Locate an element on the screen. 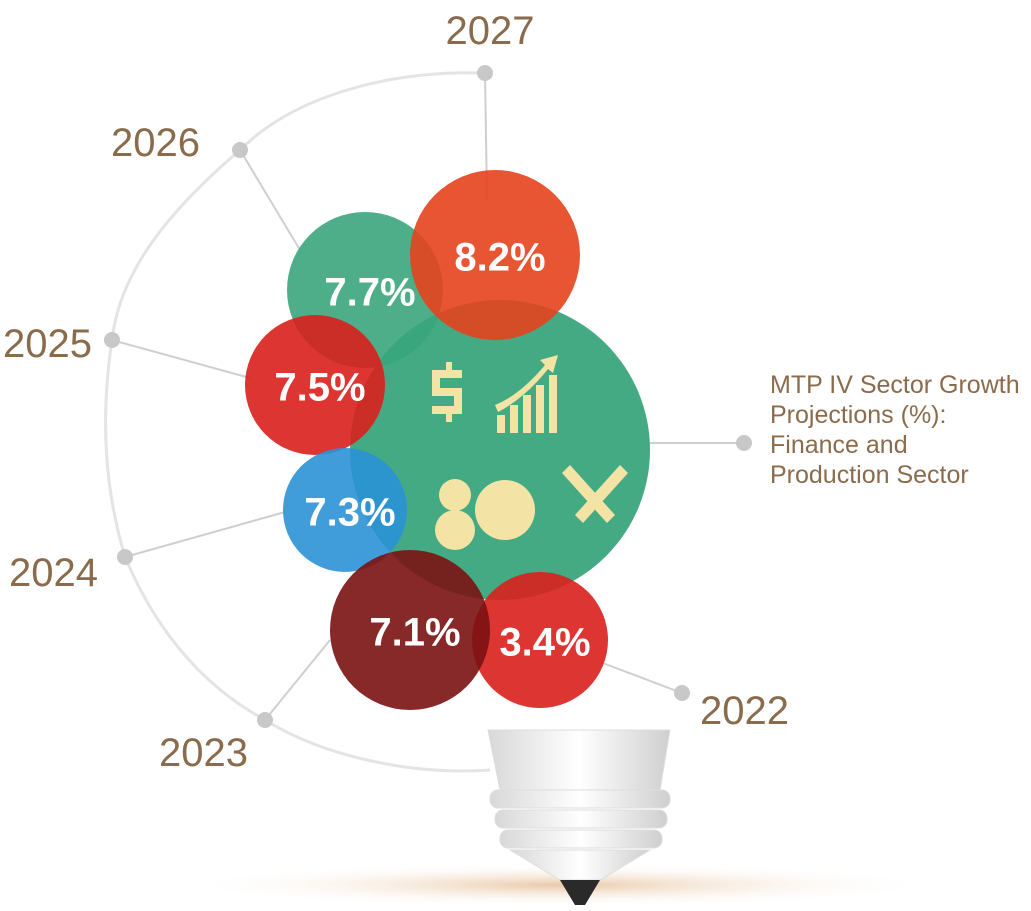 The height and width of the screenshot is (911, 1031). year-label: 2026 is located at coordinates (155, 143).